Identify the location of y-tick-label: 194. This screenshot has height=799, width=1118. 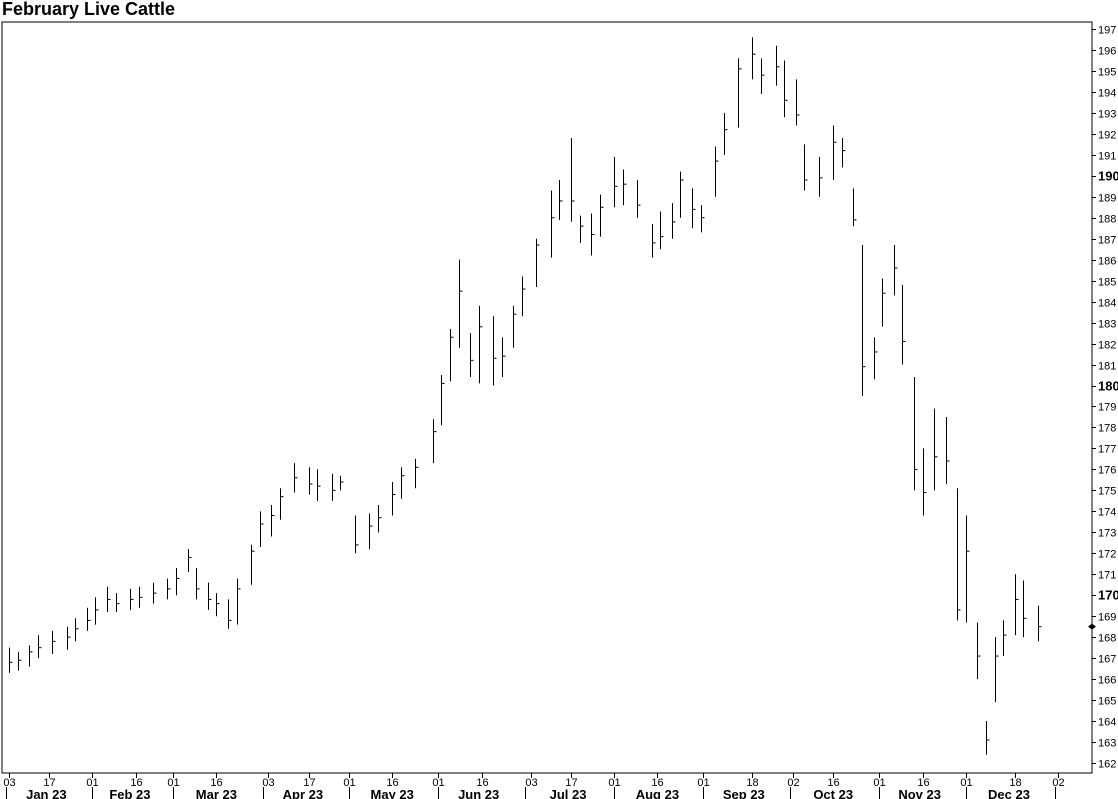
(1107, 94).